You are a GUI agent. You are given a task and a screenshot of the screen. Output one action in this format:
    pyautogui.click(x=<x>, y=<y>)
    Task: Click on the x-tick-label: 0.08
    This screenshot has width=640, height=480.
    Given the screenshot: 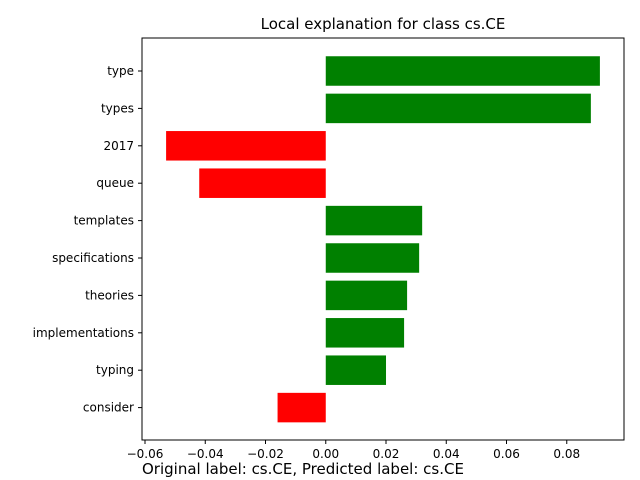 What is the action you would take?
    pyautogui.click(x=566, y=454)
    